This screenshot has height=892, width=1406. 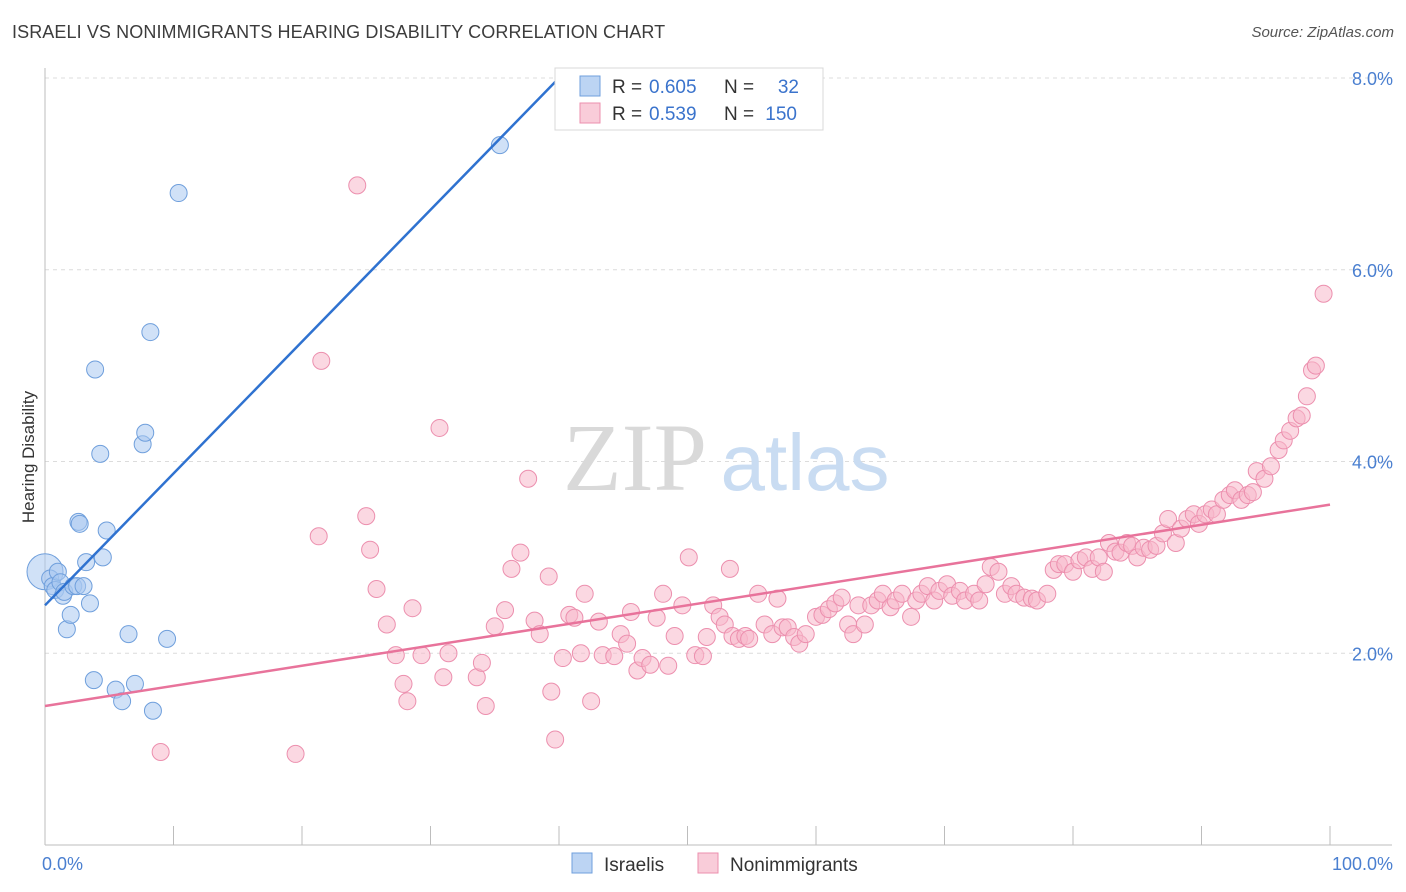 What do you see at coordinates (739, 87) in the screenshot?
I see `legend-n-label-1: N =` at bounding box center [739, 87].